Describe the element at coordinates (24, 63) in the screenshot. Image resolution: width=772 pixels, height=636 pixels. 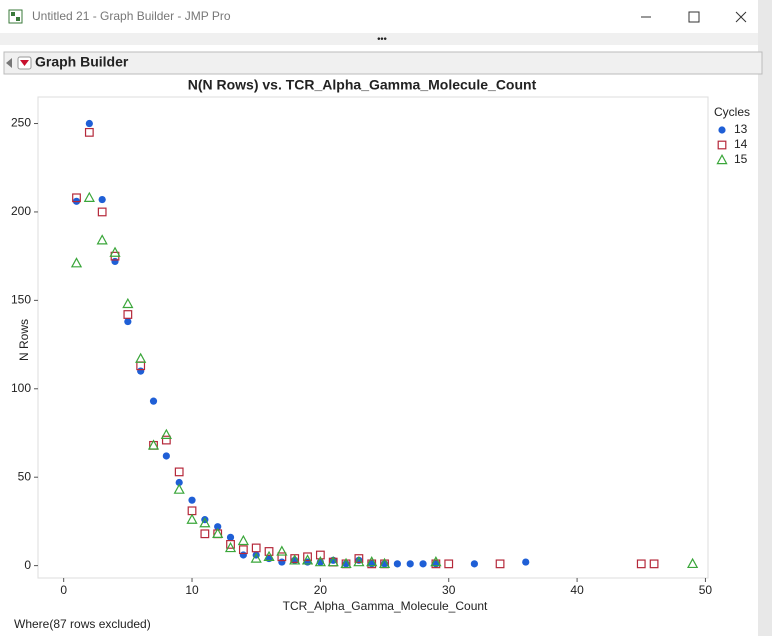
I see `red-triangle` at that location.